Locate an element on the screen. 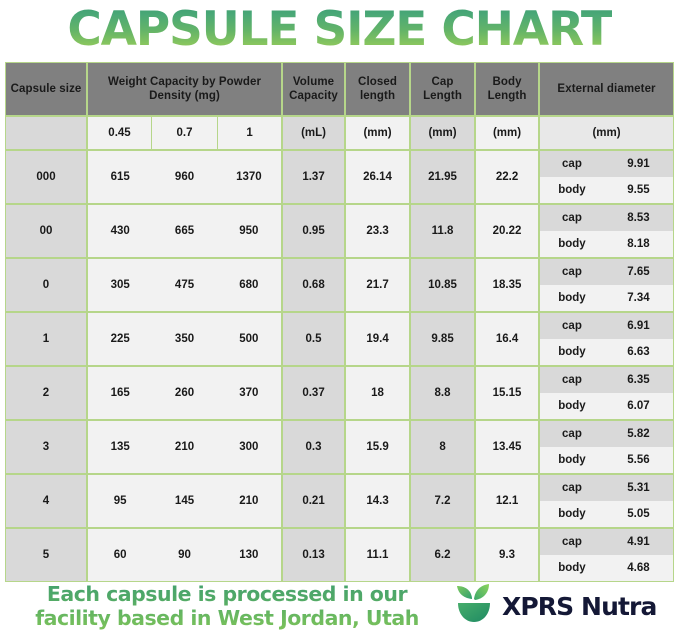 The height and width of the screenshot is (640, 679). page-title-text: CAPSULE SIZE CHART is located at coordinates (340, 29).